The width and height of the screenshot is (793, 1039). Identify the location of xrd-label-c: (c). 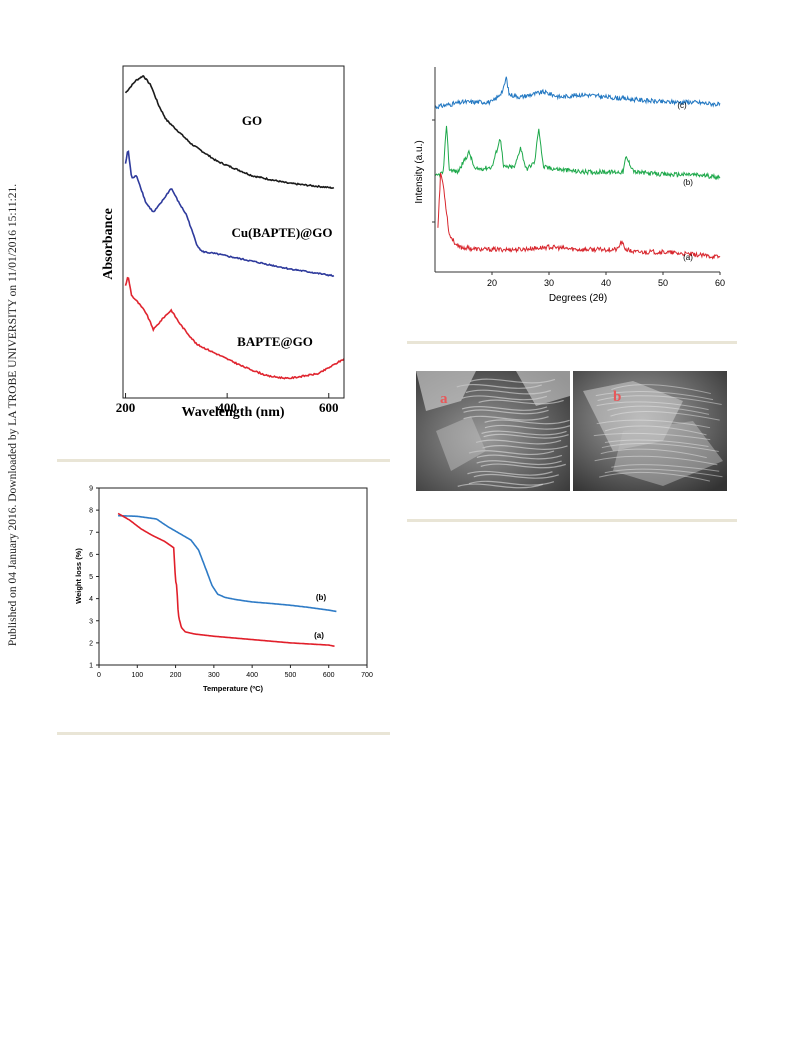
(682, 105).